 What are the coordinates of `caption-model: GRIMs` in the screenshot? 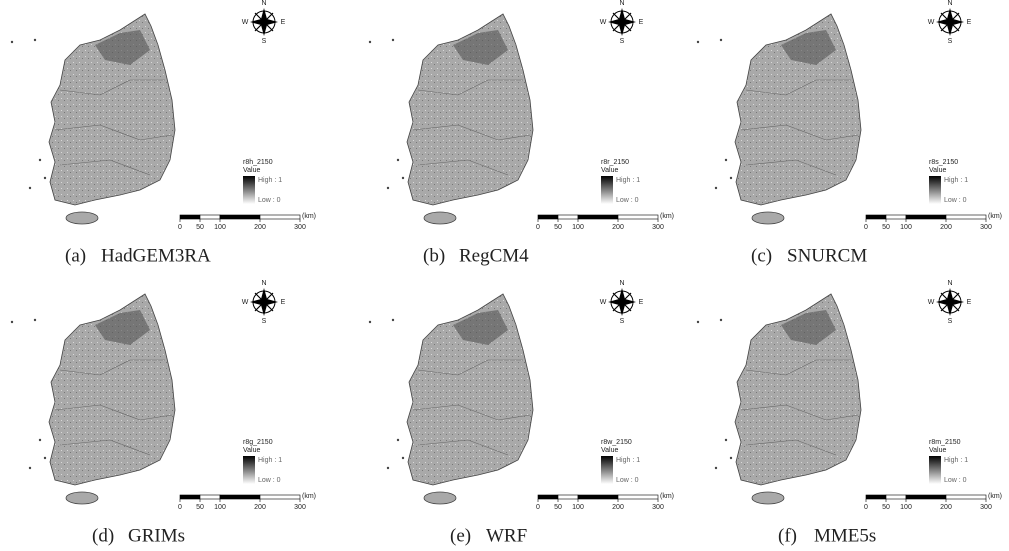 It's located at (156, 535).